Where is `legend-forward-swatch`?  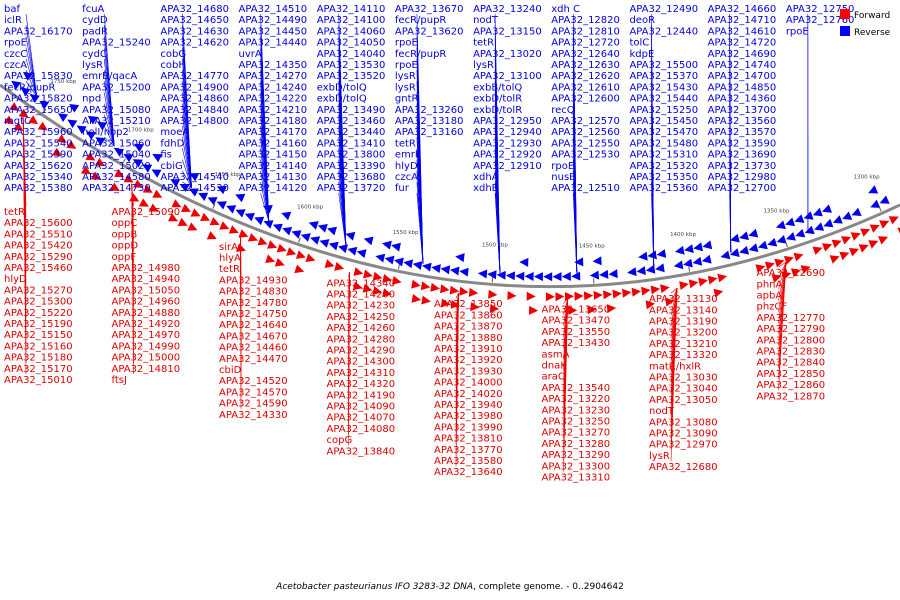
legend-forward-swatch is located at coordinates (845, 14).